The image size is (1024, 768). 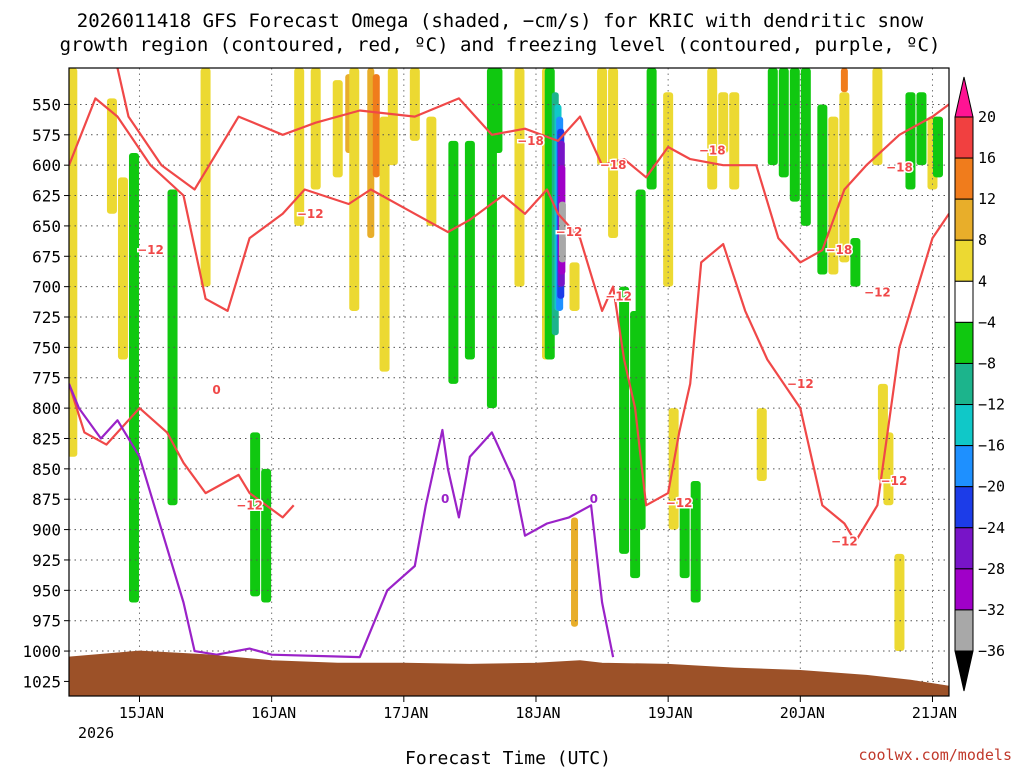 What do you see at coordinates (46, 499) in the screenshot?
I see `y-tick-label: 875` at bounding box center [46, 499].